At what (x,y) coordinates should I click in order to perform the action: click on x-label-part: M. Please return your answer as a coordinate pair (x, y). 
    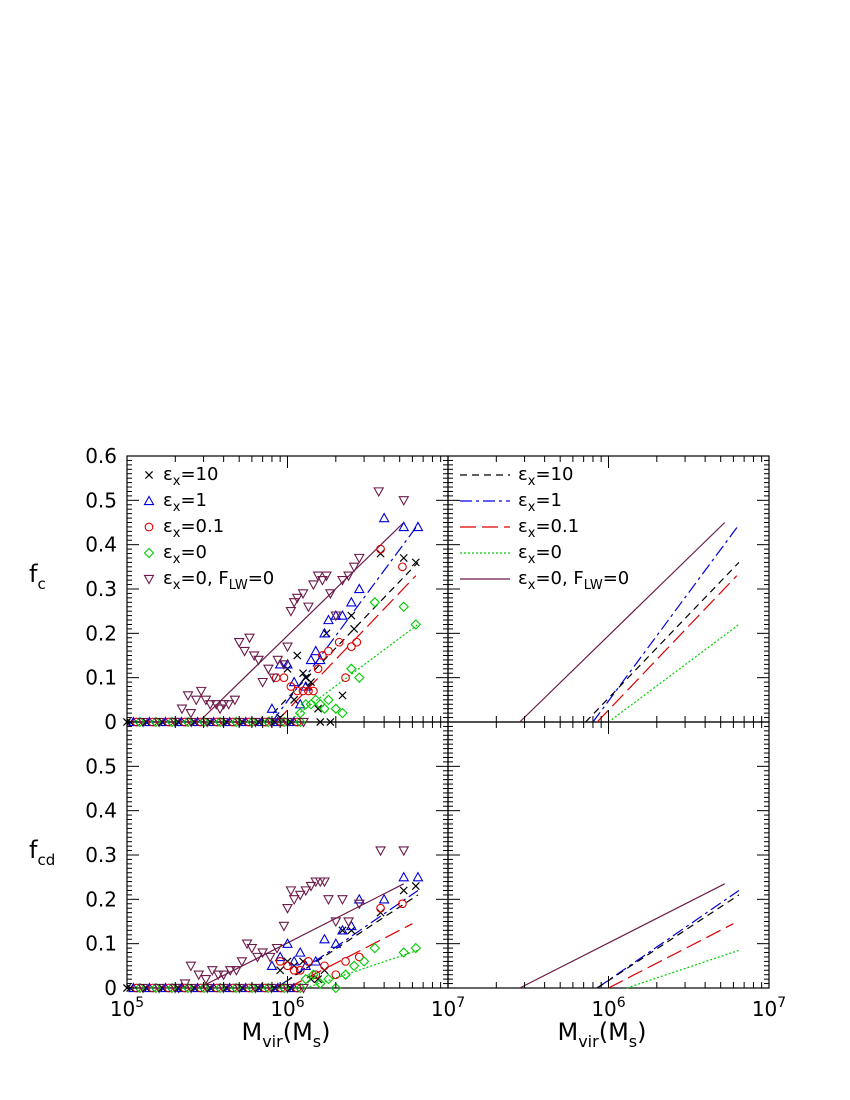
    Looking at the image, I should click on (251, 1032).